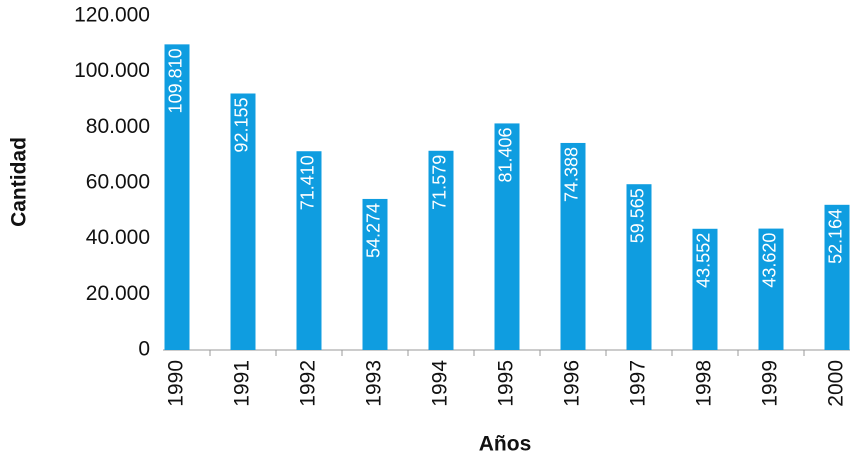 Image resolution: width=853 pixels, height=462 pixels. What do you see at coordinates (144, 349) in the screenshot?
I see `y-tick-label: 0` at bounding box center [144, 349].